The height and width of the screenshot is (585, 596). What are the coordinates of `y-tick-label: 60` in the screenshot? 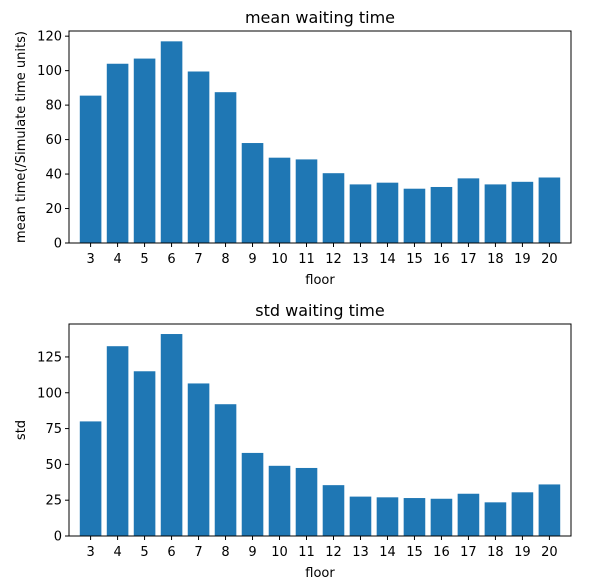 It's located at (53, 140).